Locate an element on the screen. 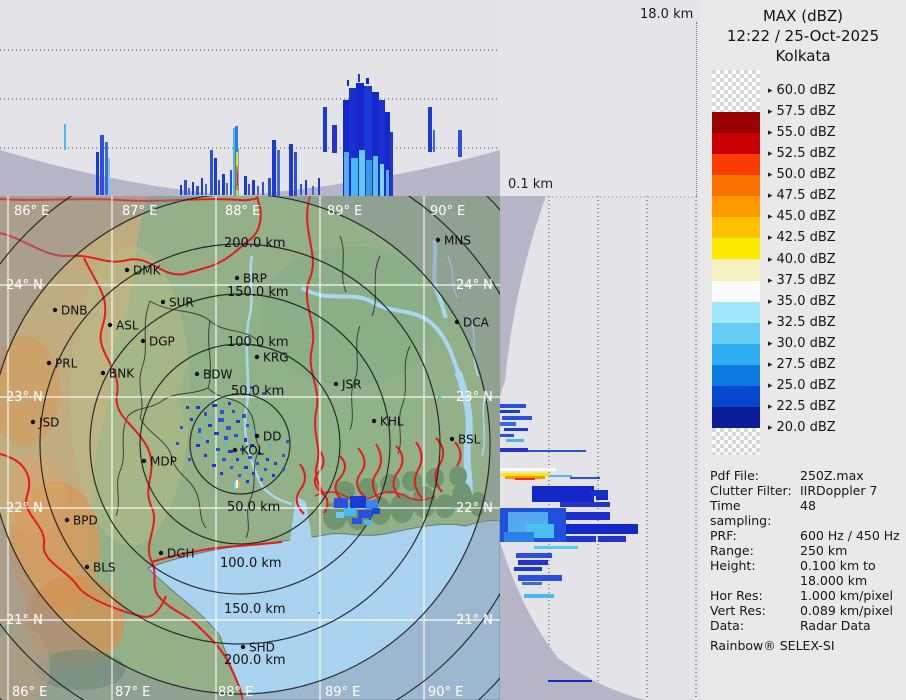  scan-info-label: Clutter Filter: is located at coordinates (751, 490).